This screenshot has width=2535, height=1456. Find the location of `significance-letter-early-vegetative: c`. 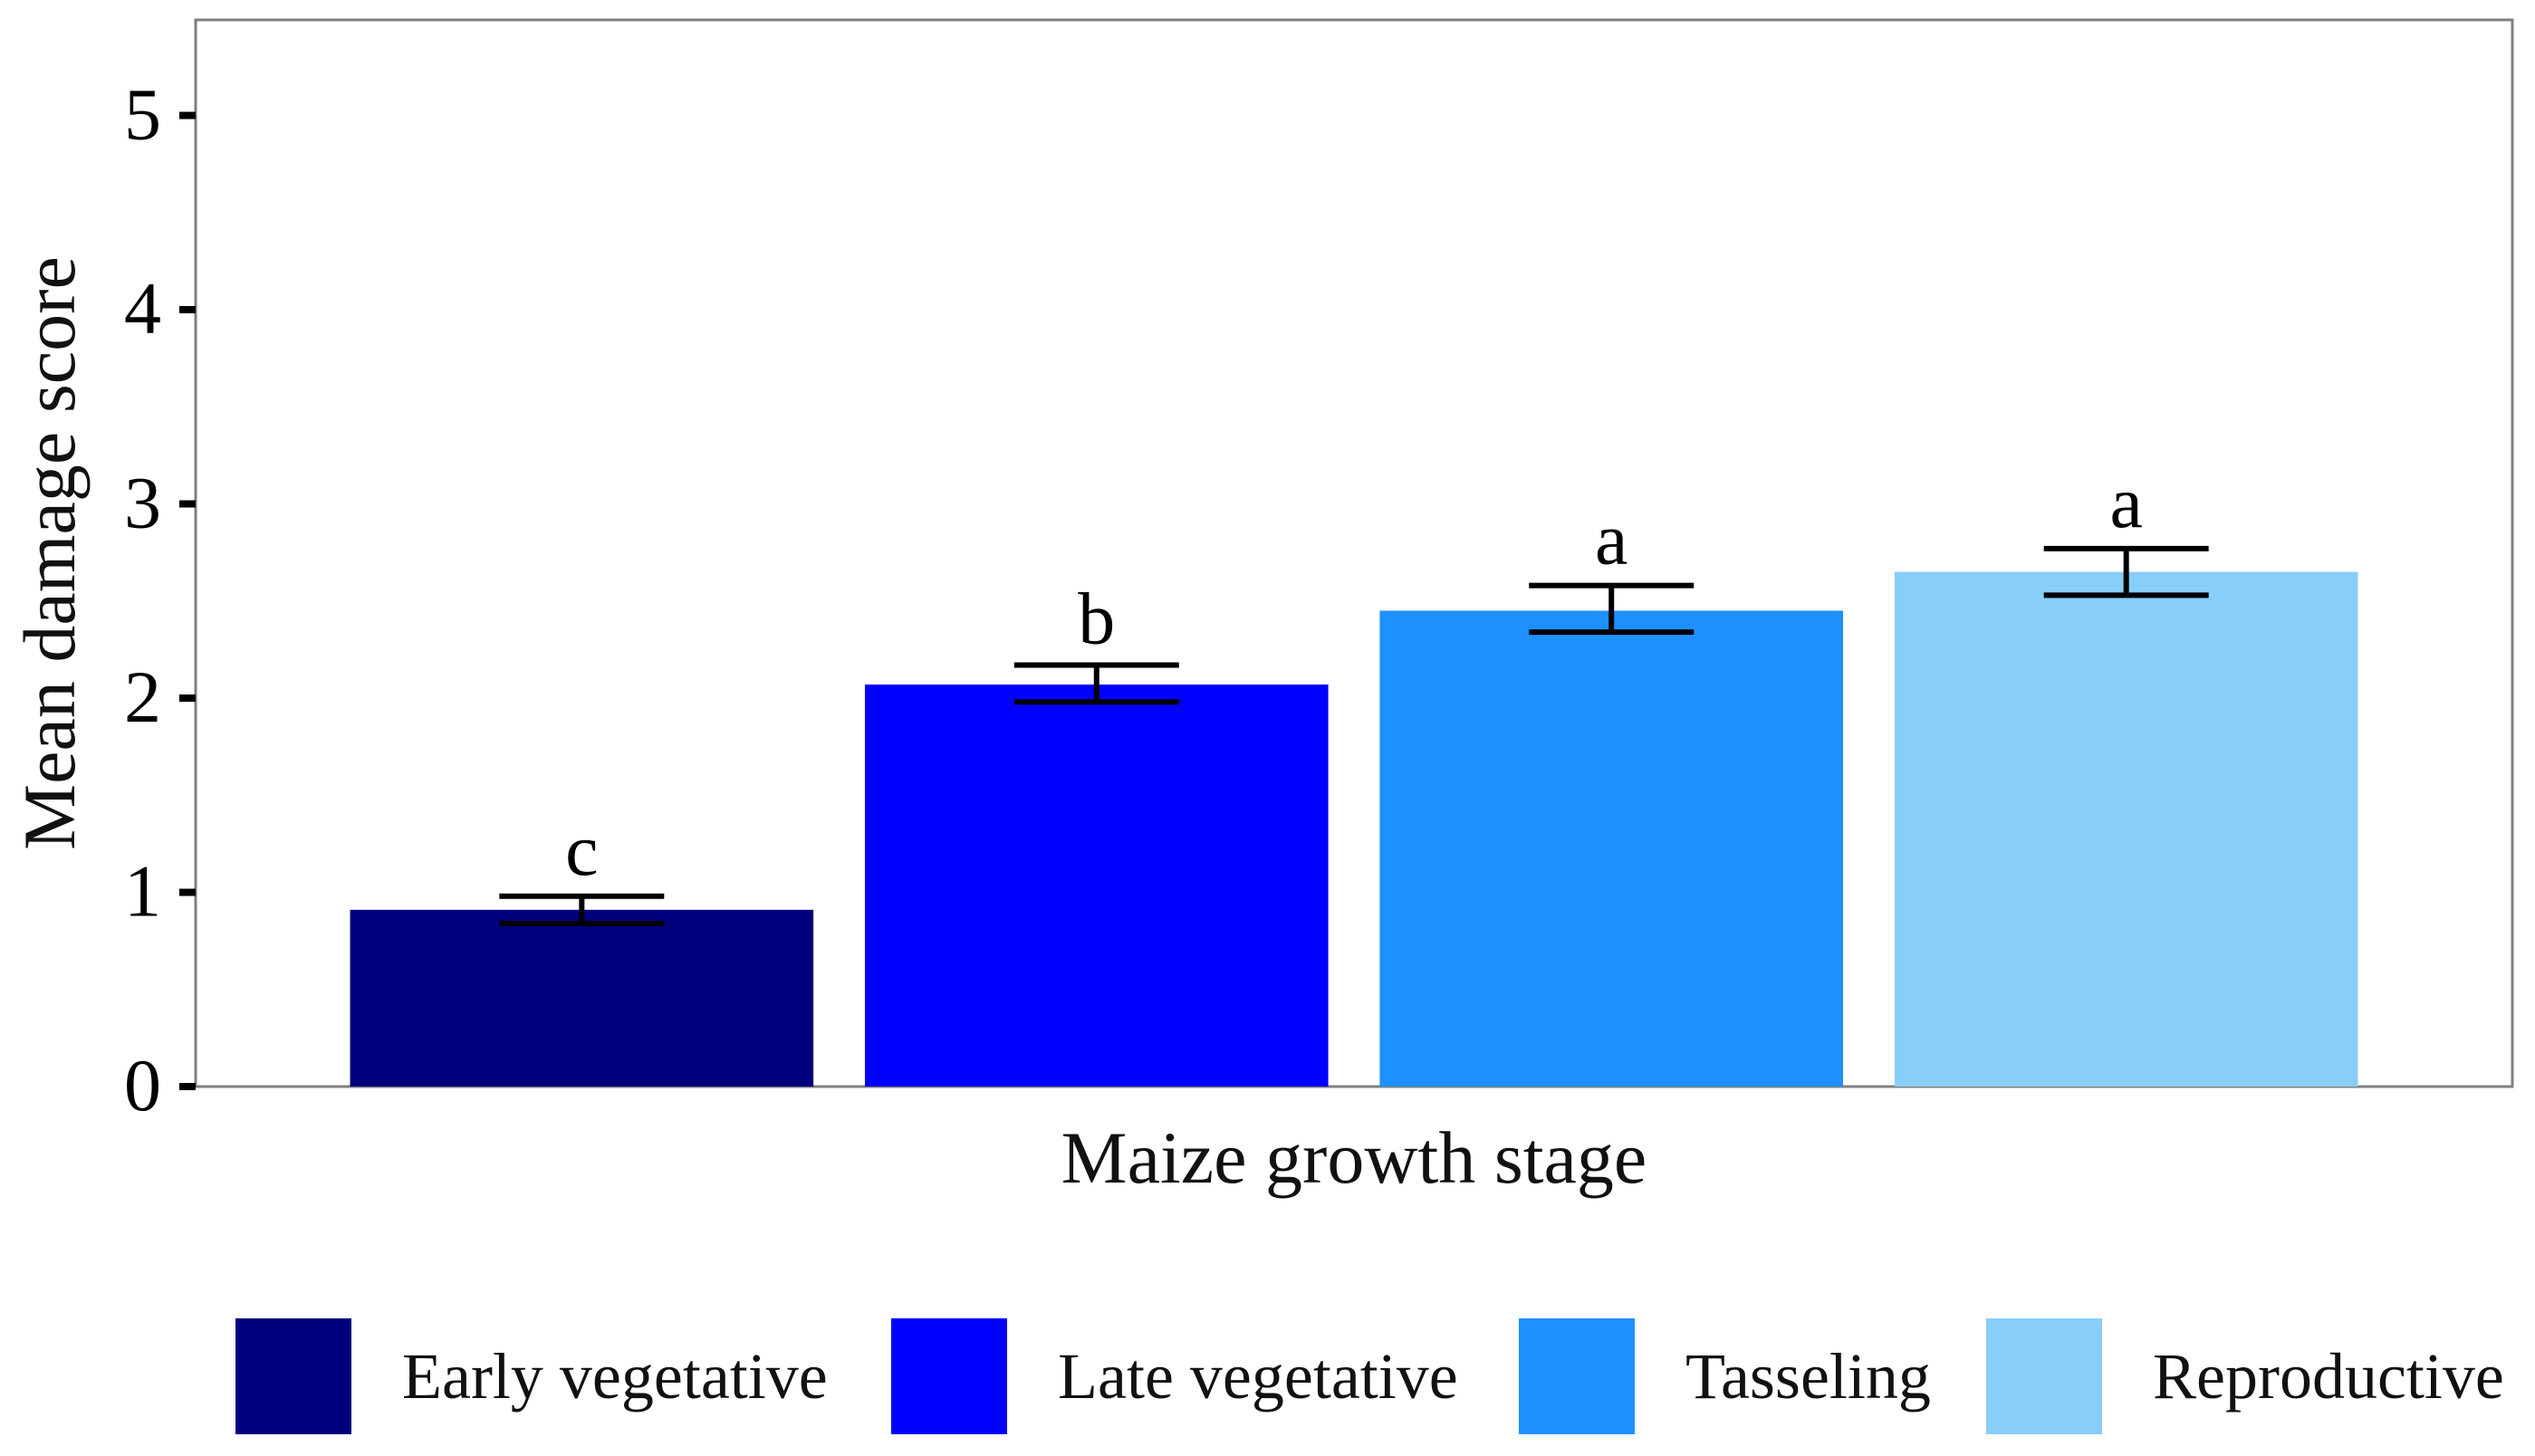

significance-letter-early-vegetative: c is located at coordinates (581, 850).